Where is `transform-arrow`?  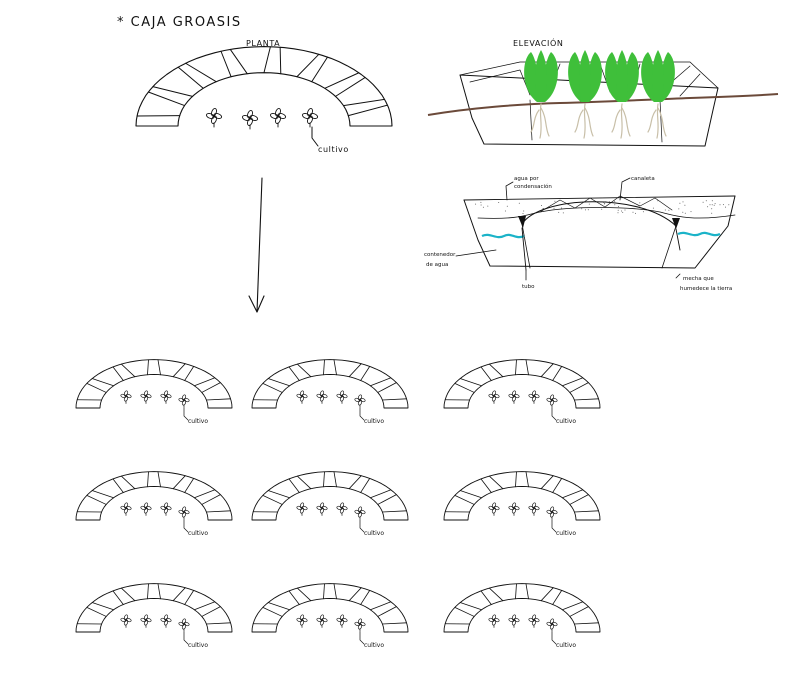
transform-arrow is located at coordinates (256, 245).